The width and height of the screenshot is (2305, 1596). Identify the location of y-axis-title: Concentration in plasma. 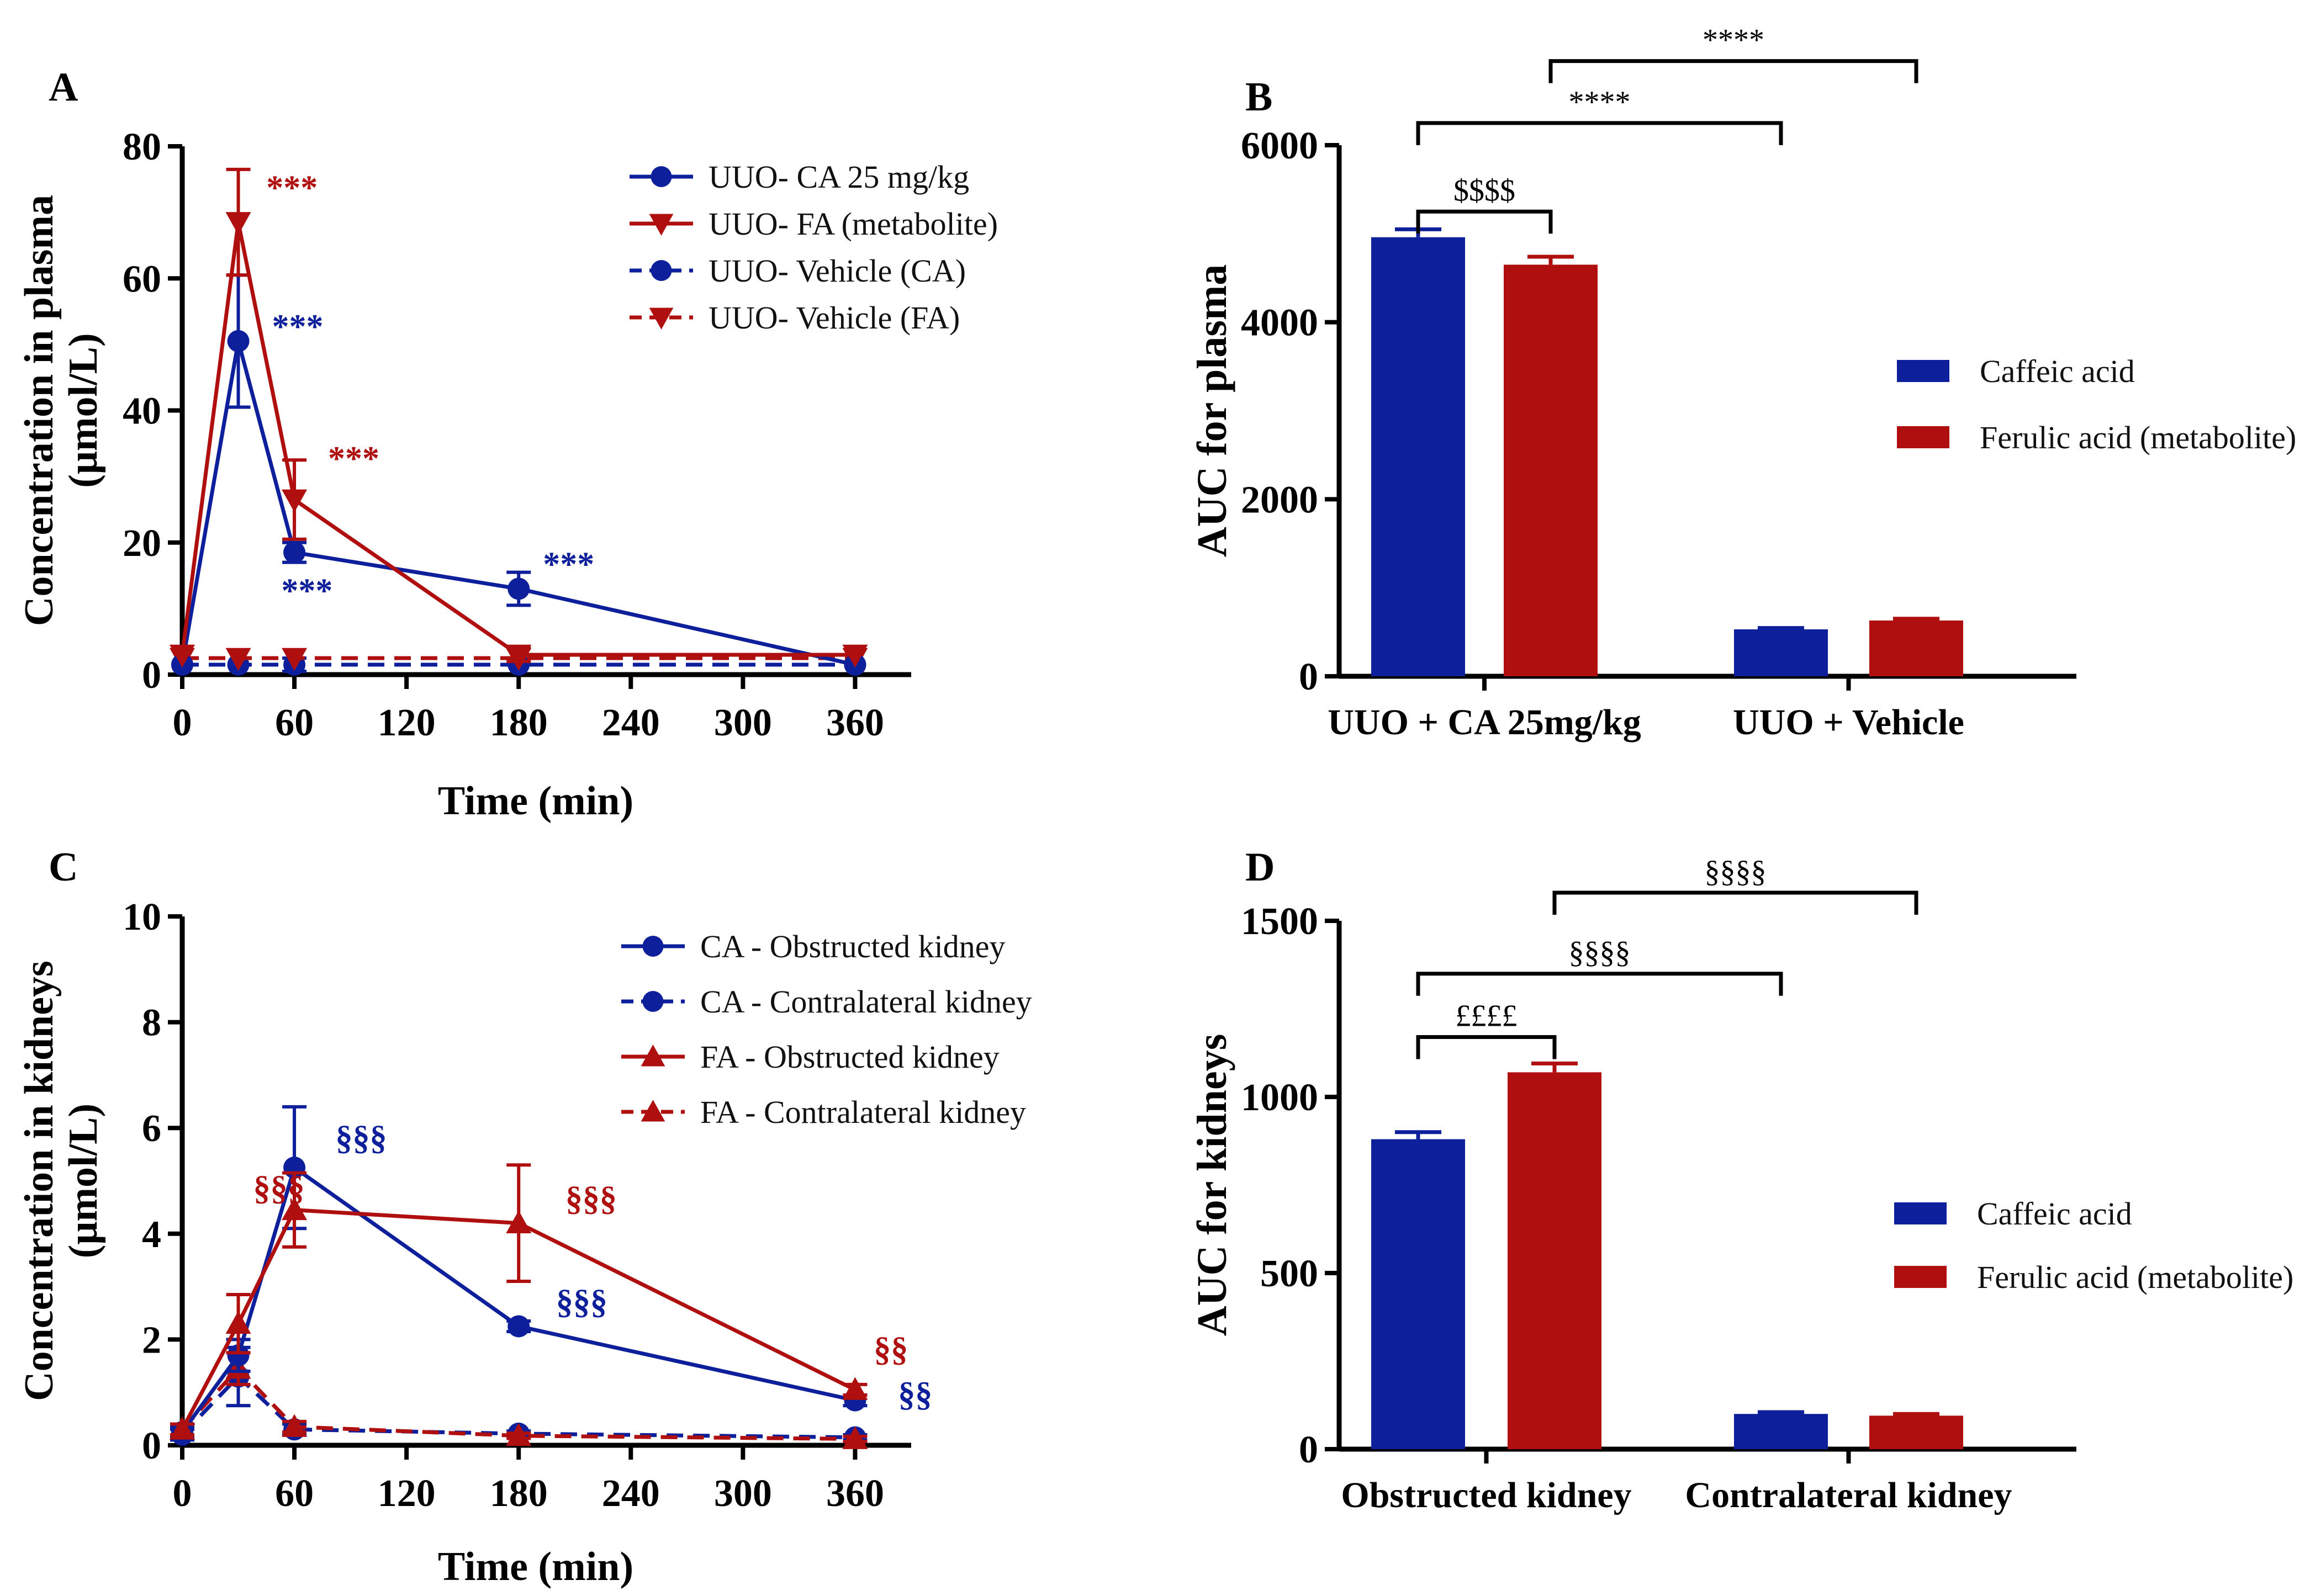
(39, 410).